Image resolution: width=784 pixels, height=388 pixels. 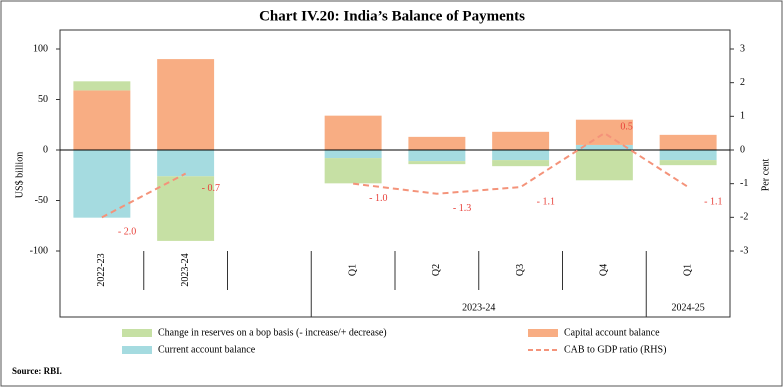 What do you see at coordinates (436, 270) in the screenshot?
I see `x-tick-label: Q2` at bounding box center [436, 270].